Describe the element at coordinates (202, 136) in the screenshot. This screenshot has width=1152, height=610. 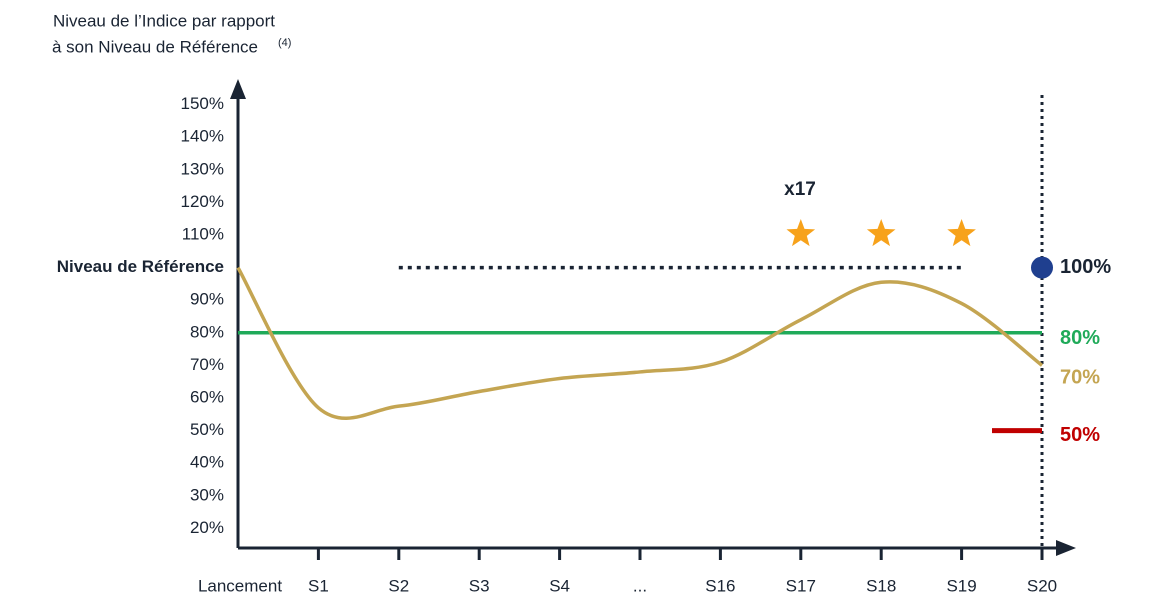
I see `y-tick-label: 140%` at that location.